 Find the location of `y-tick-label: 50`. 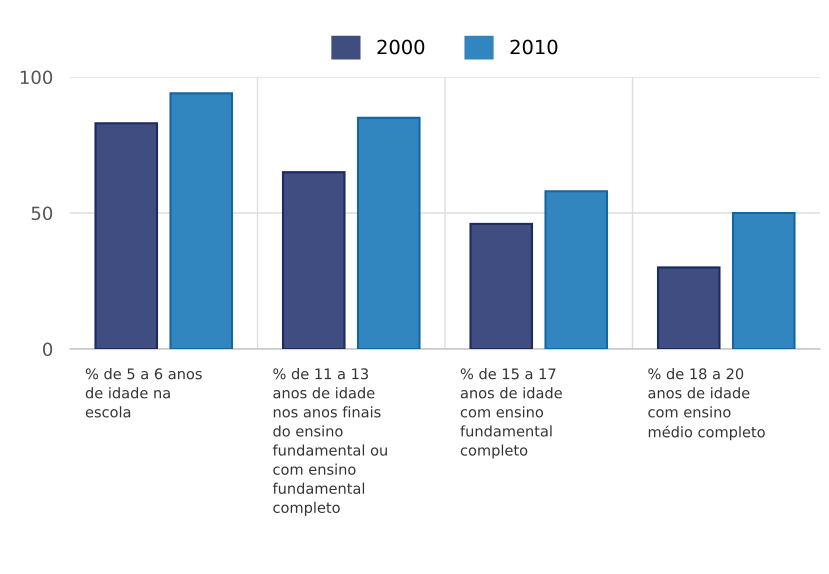

y-tick-label: 50 is located at coordinates (42, 213).